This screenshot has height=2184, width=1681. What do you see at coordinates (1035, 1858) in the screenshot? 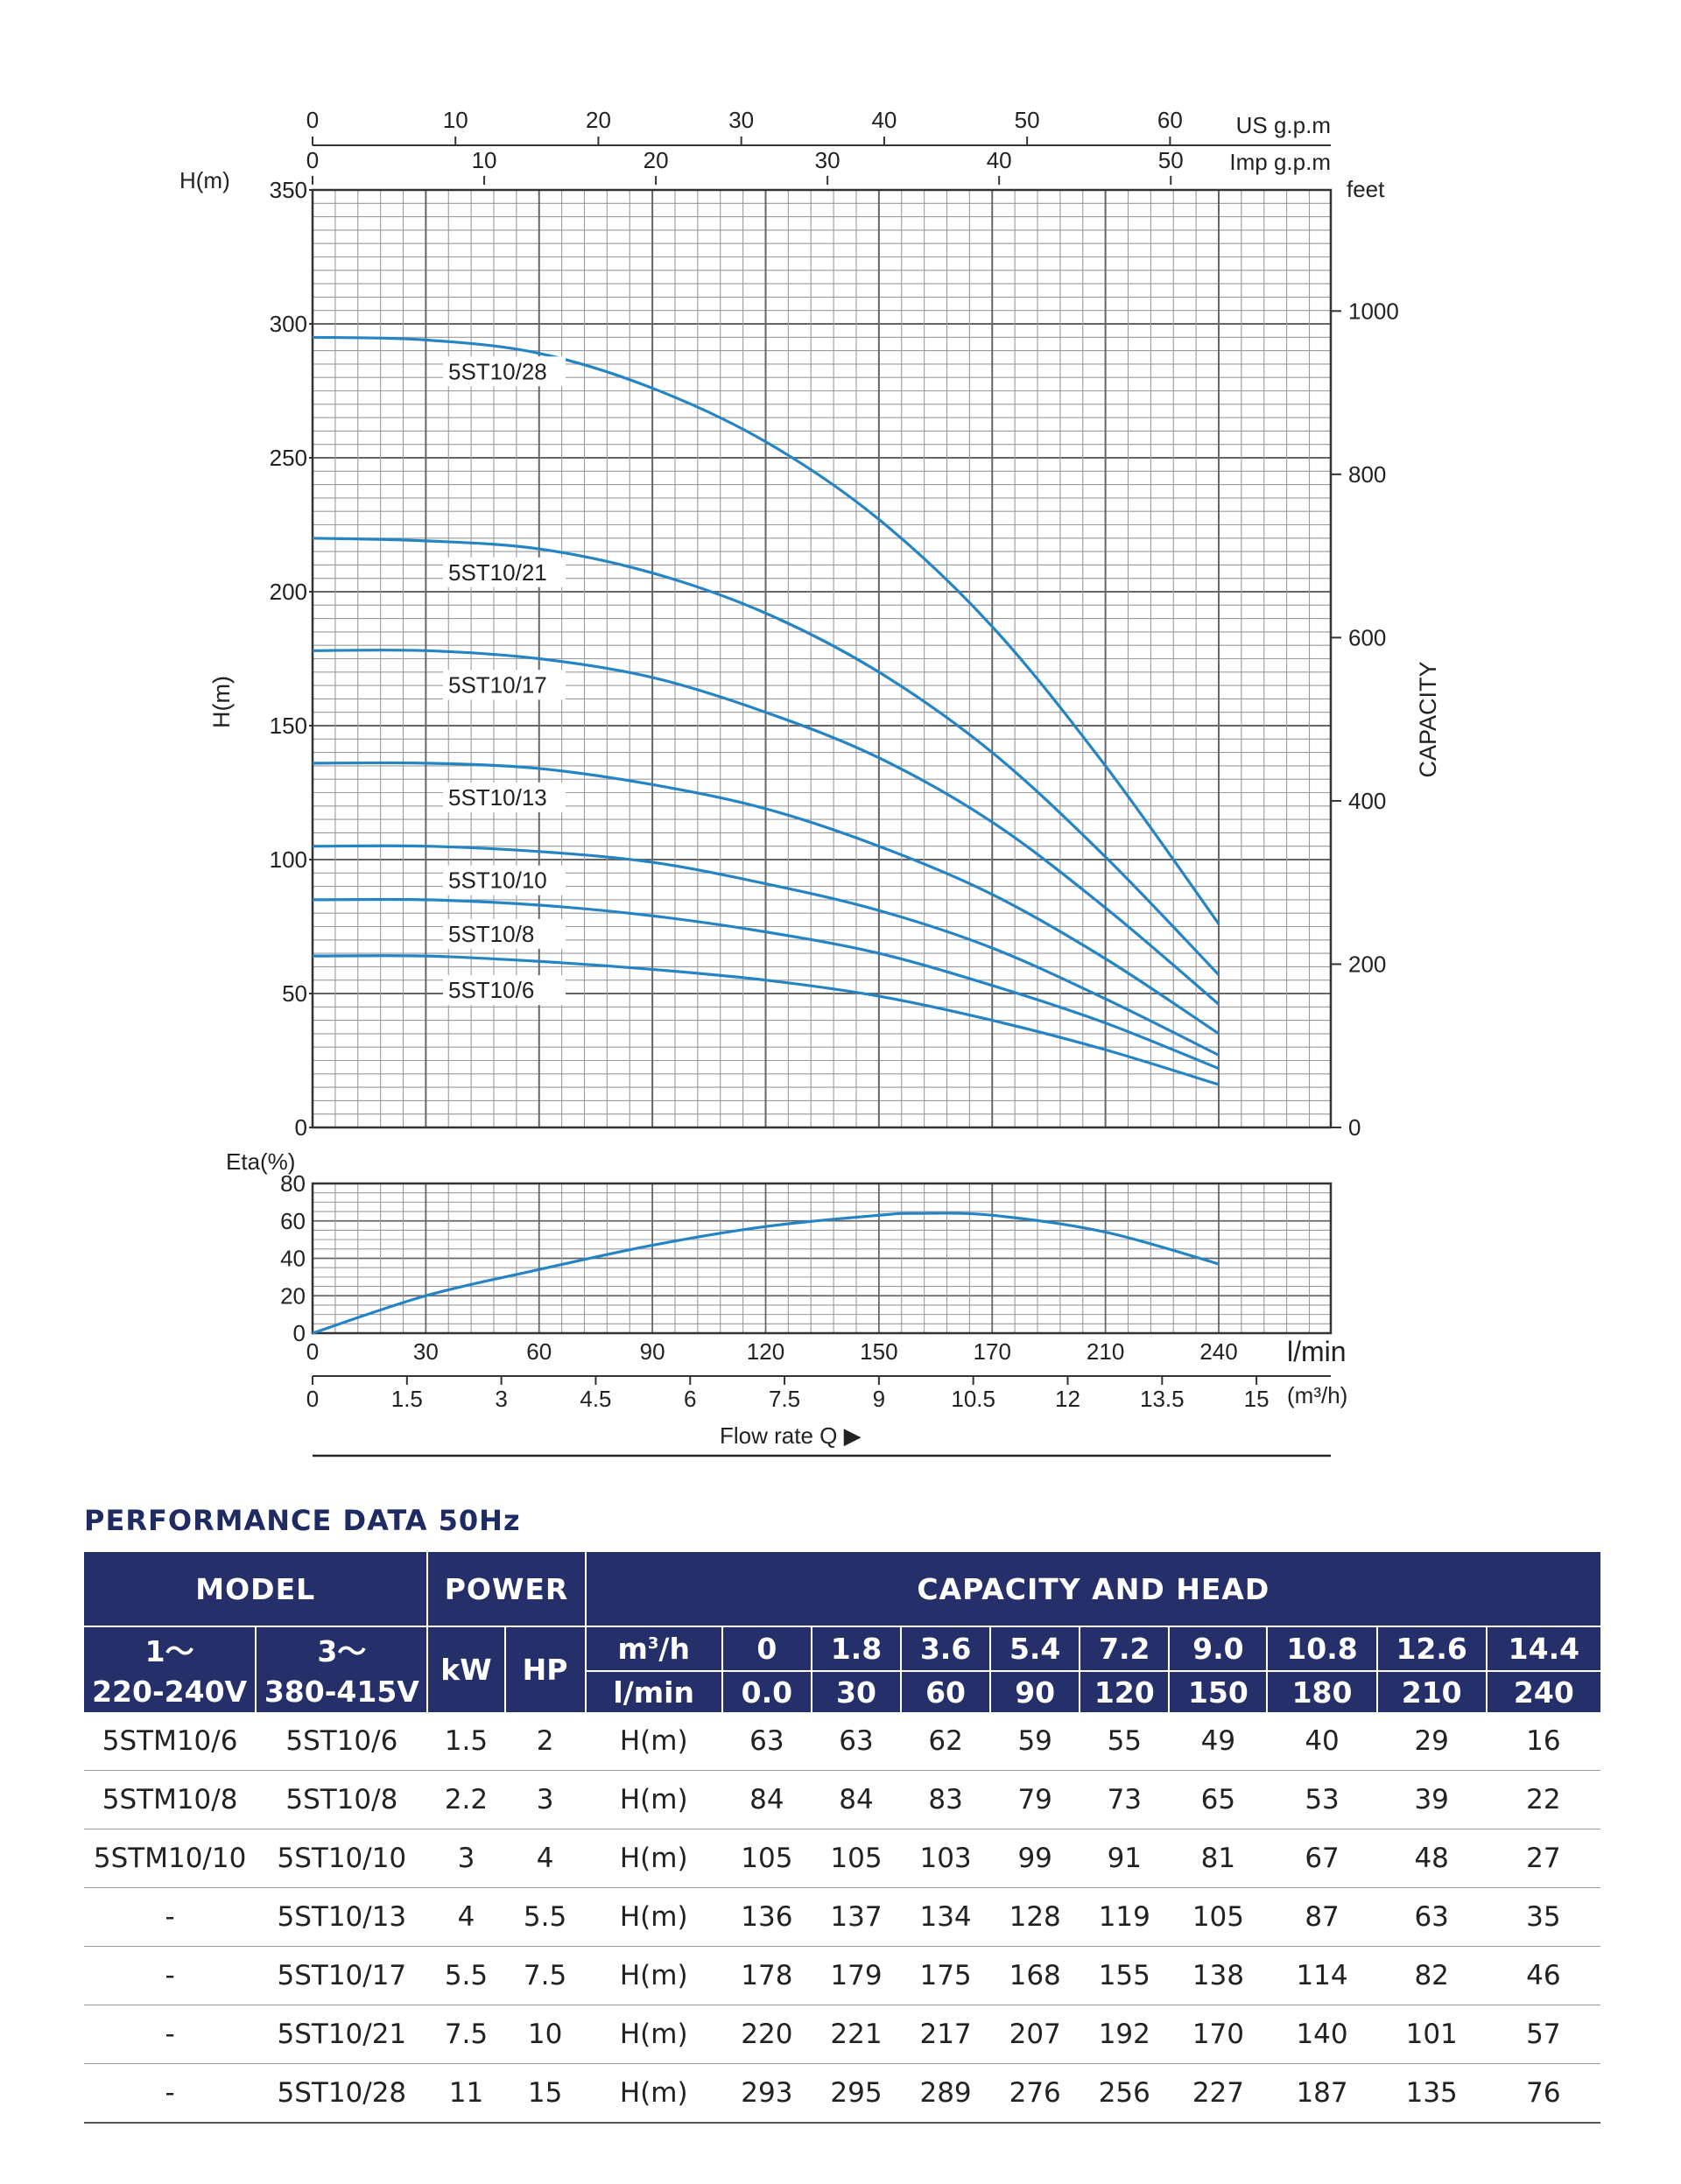
I see `head-value: 99` at bounding box center [1035, 1858].